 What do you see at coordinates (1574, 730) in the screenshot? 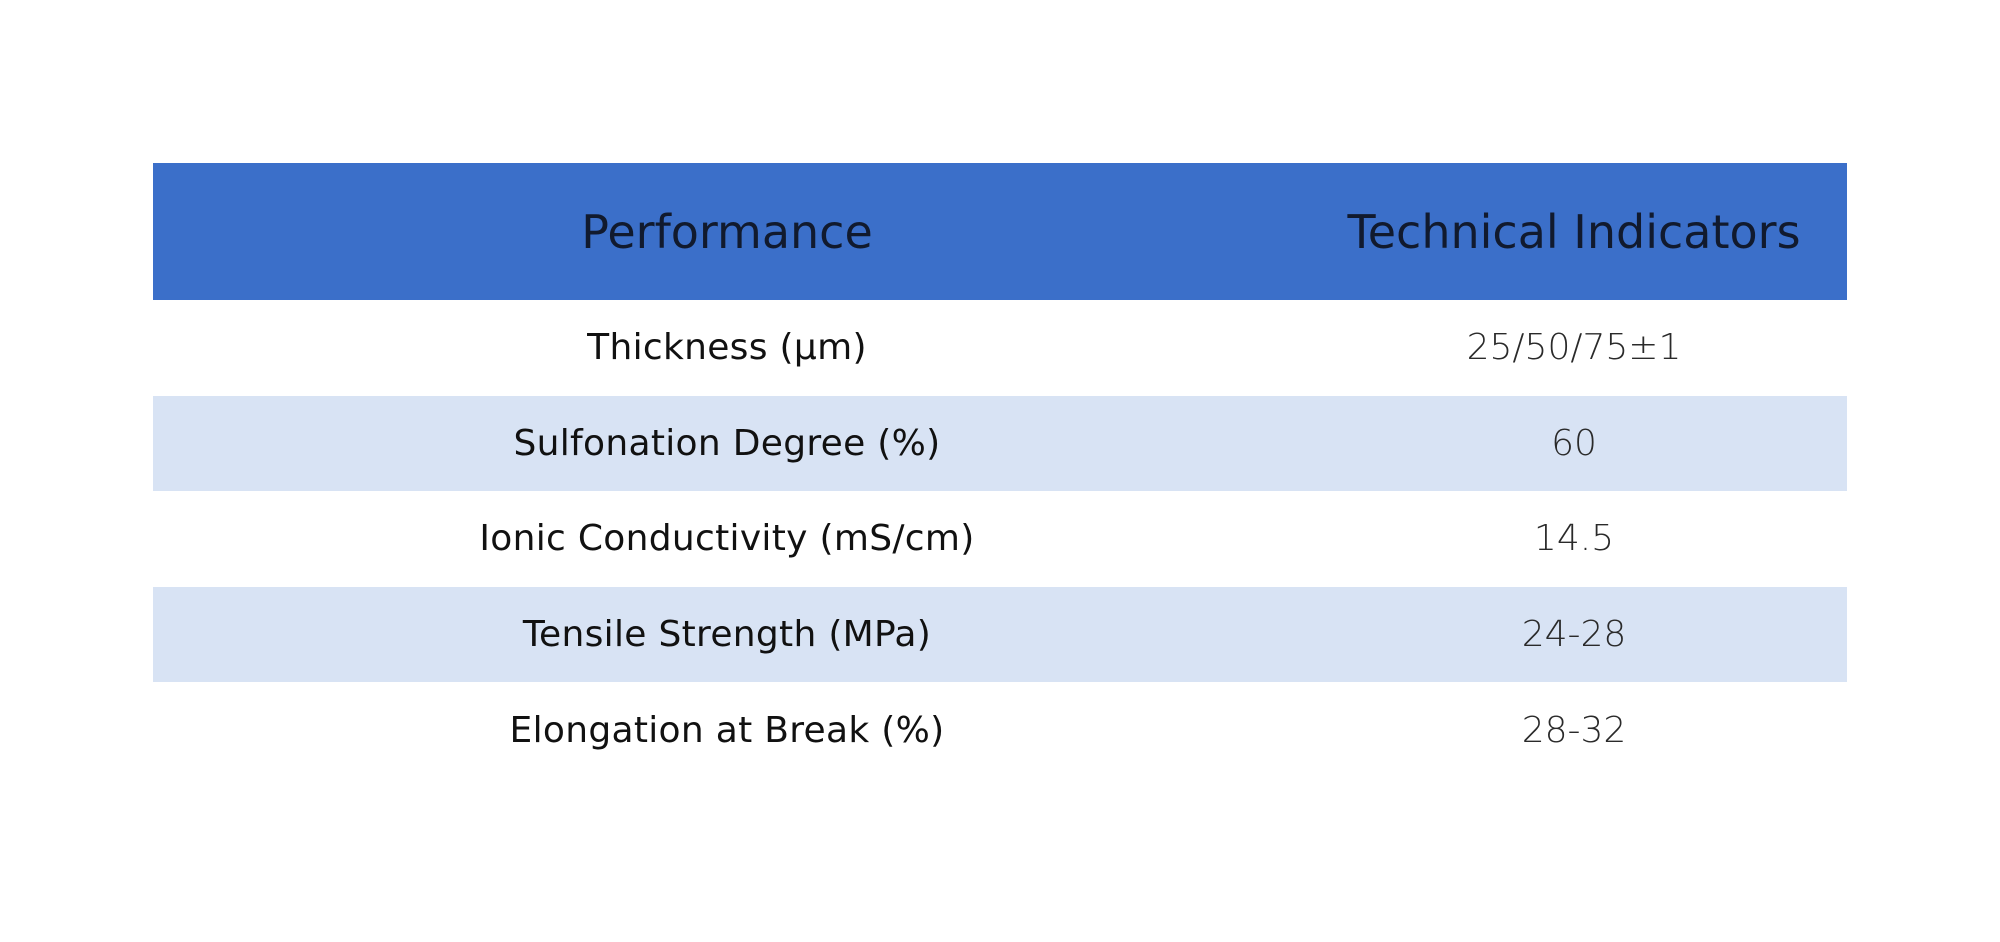
I see `table-cell: 28-32` at bounding box center [1574, 730].